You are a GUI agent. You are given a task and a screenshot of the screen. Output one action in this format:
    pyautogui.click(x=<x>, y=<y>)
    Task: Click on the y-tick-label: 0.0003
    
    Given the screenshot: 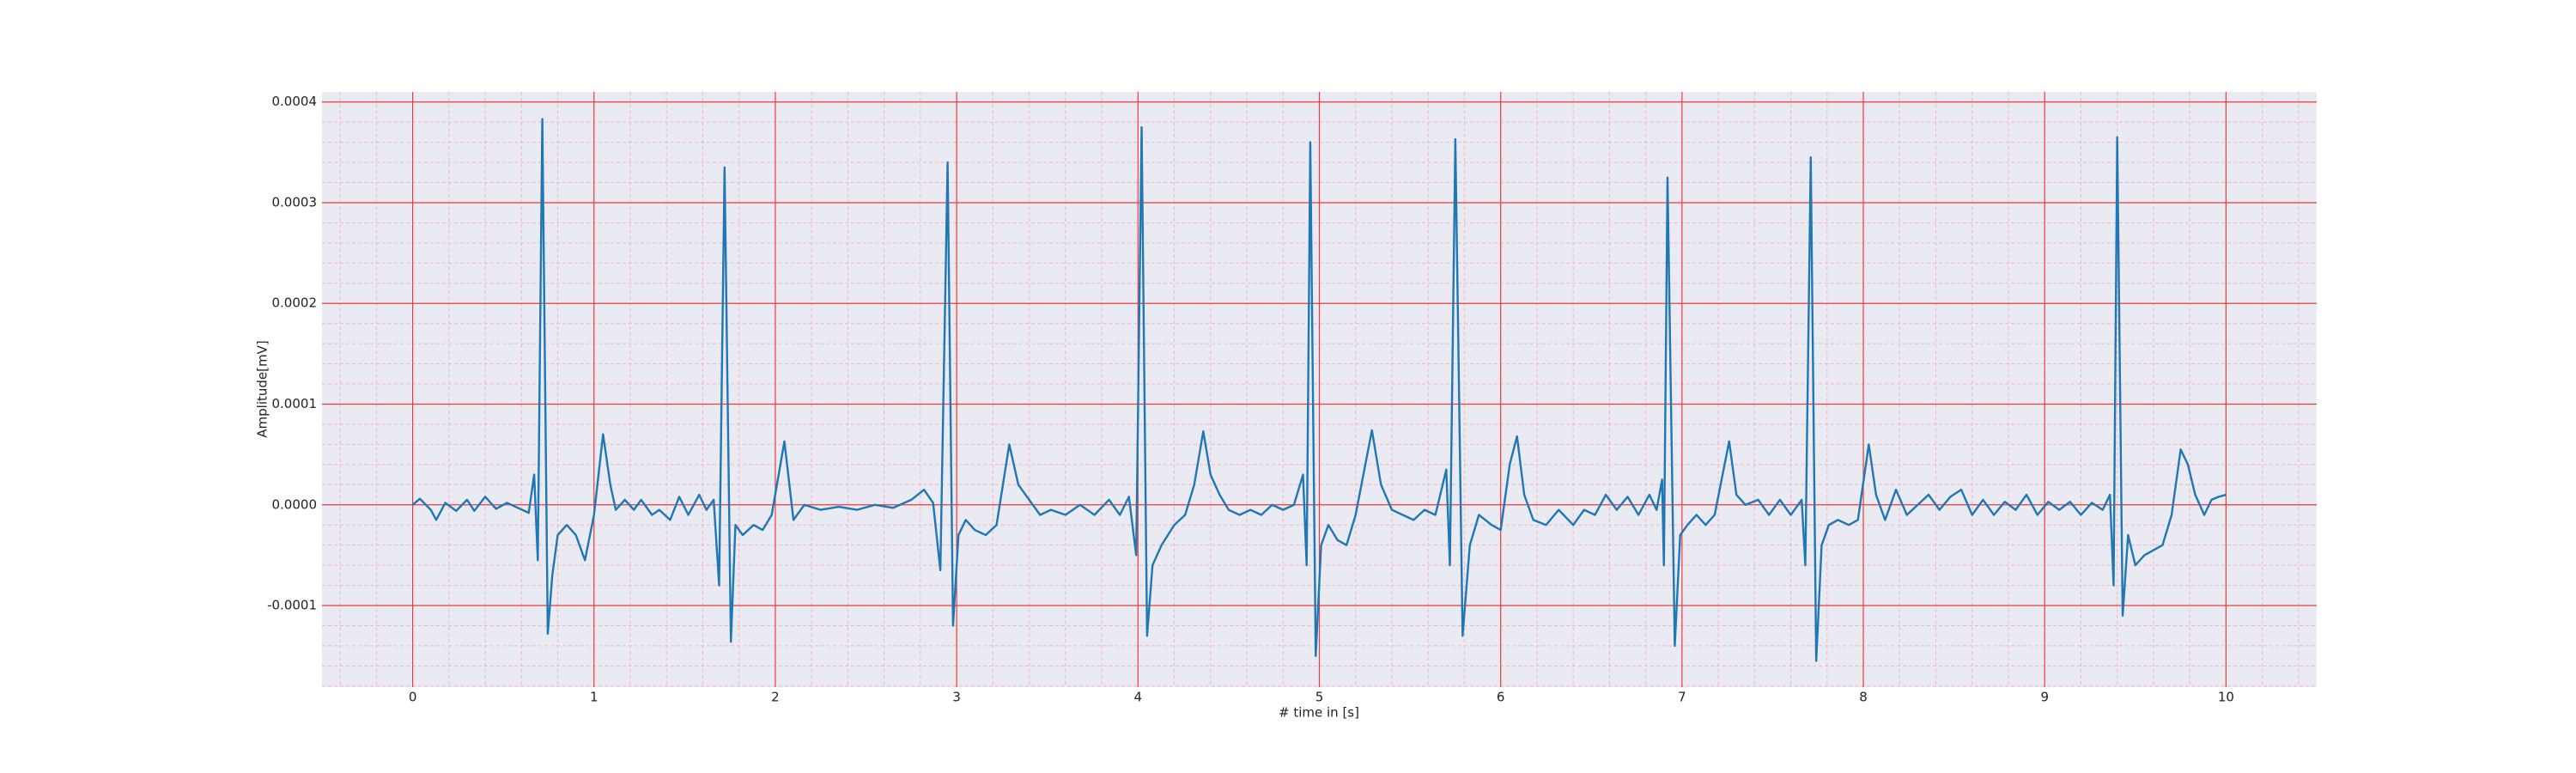 What is the action you would take?
    pyautogui.click(x=295, y=202)
    